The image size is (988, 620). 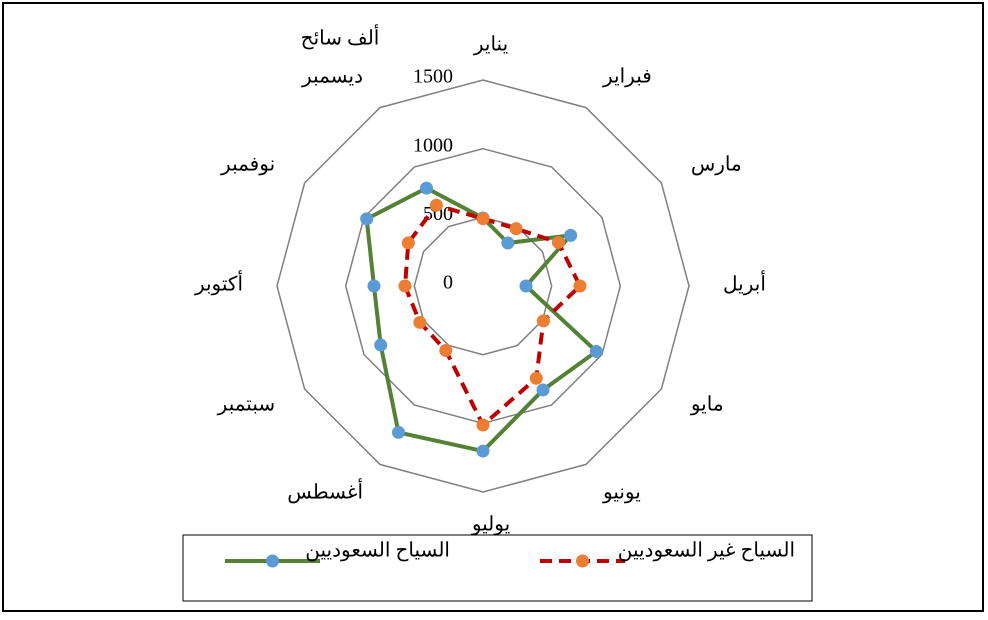 I want to click on tick-label: 500, so click(x=438, y=214).